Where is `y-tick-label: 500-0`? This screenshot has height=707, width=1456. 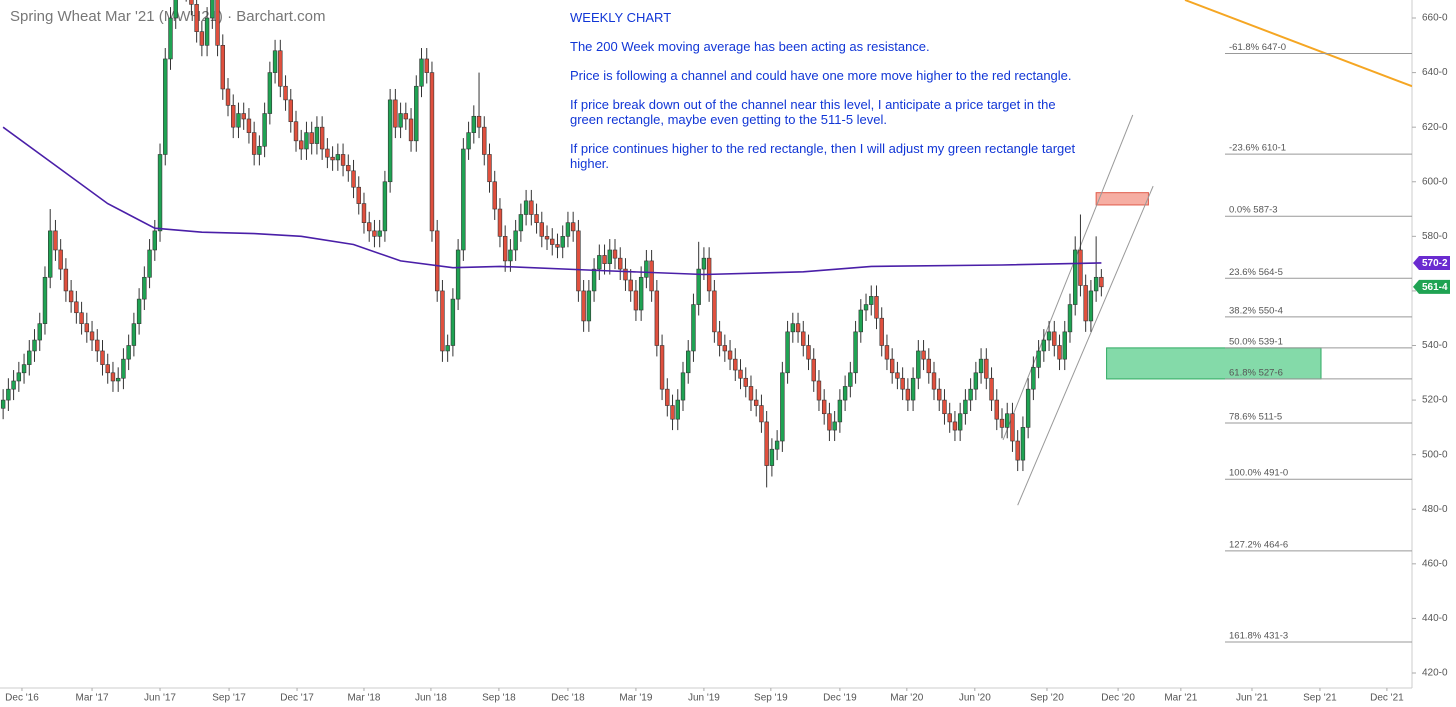
y-tick-label: 500-0 is located at coordinates (1435, 454).